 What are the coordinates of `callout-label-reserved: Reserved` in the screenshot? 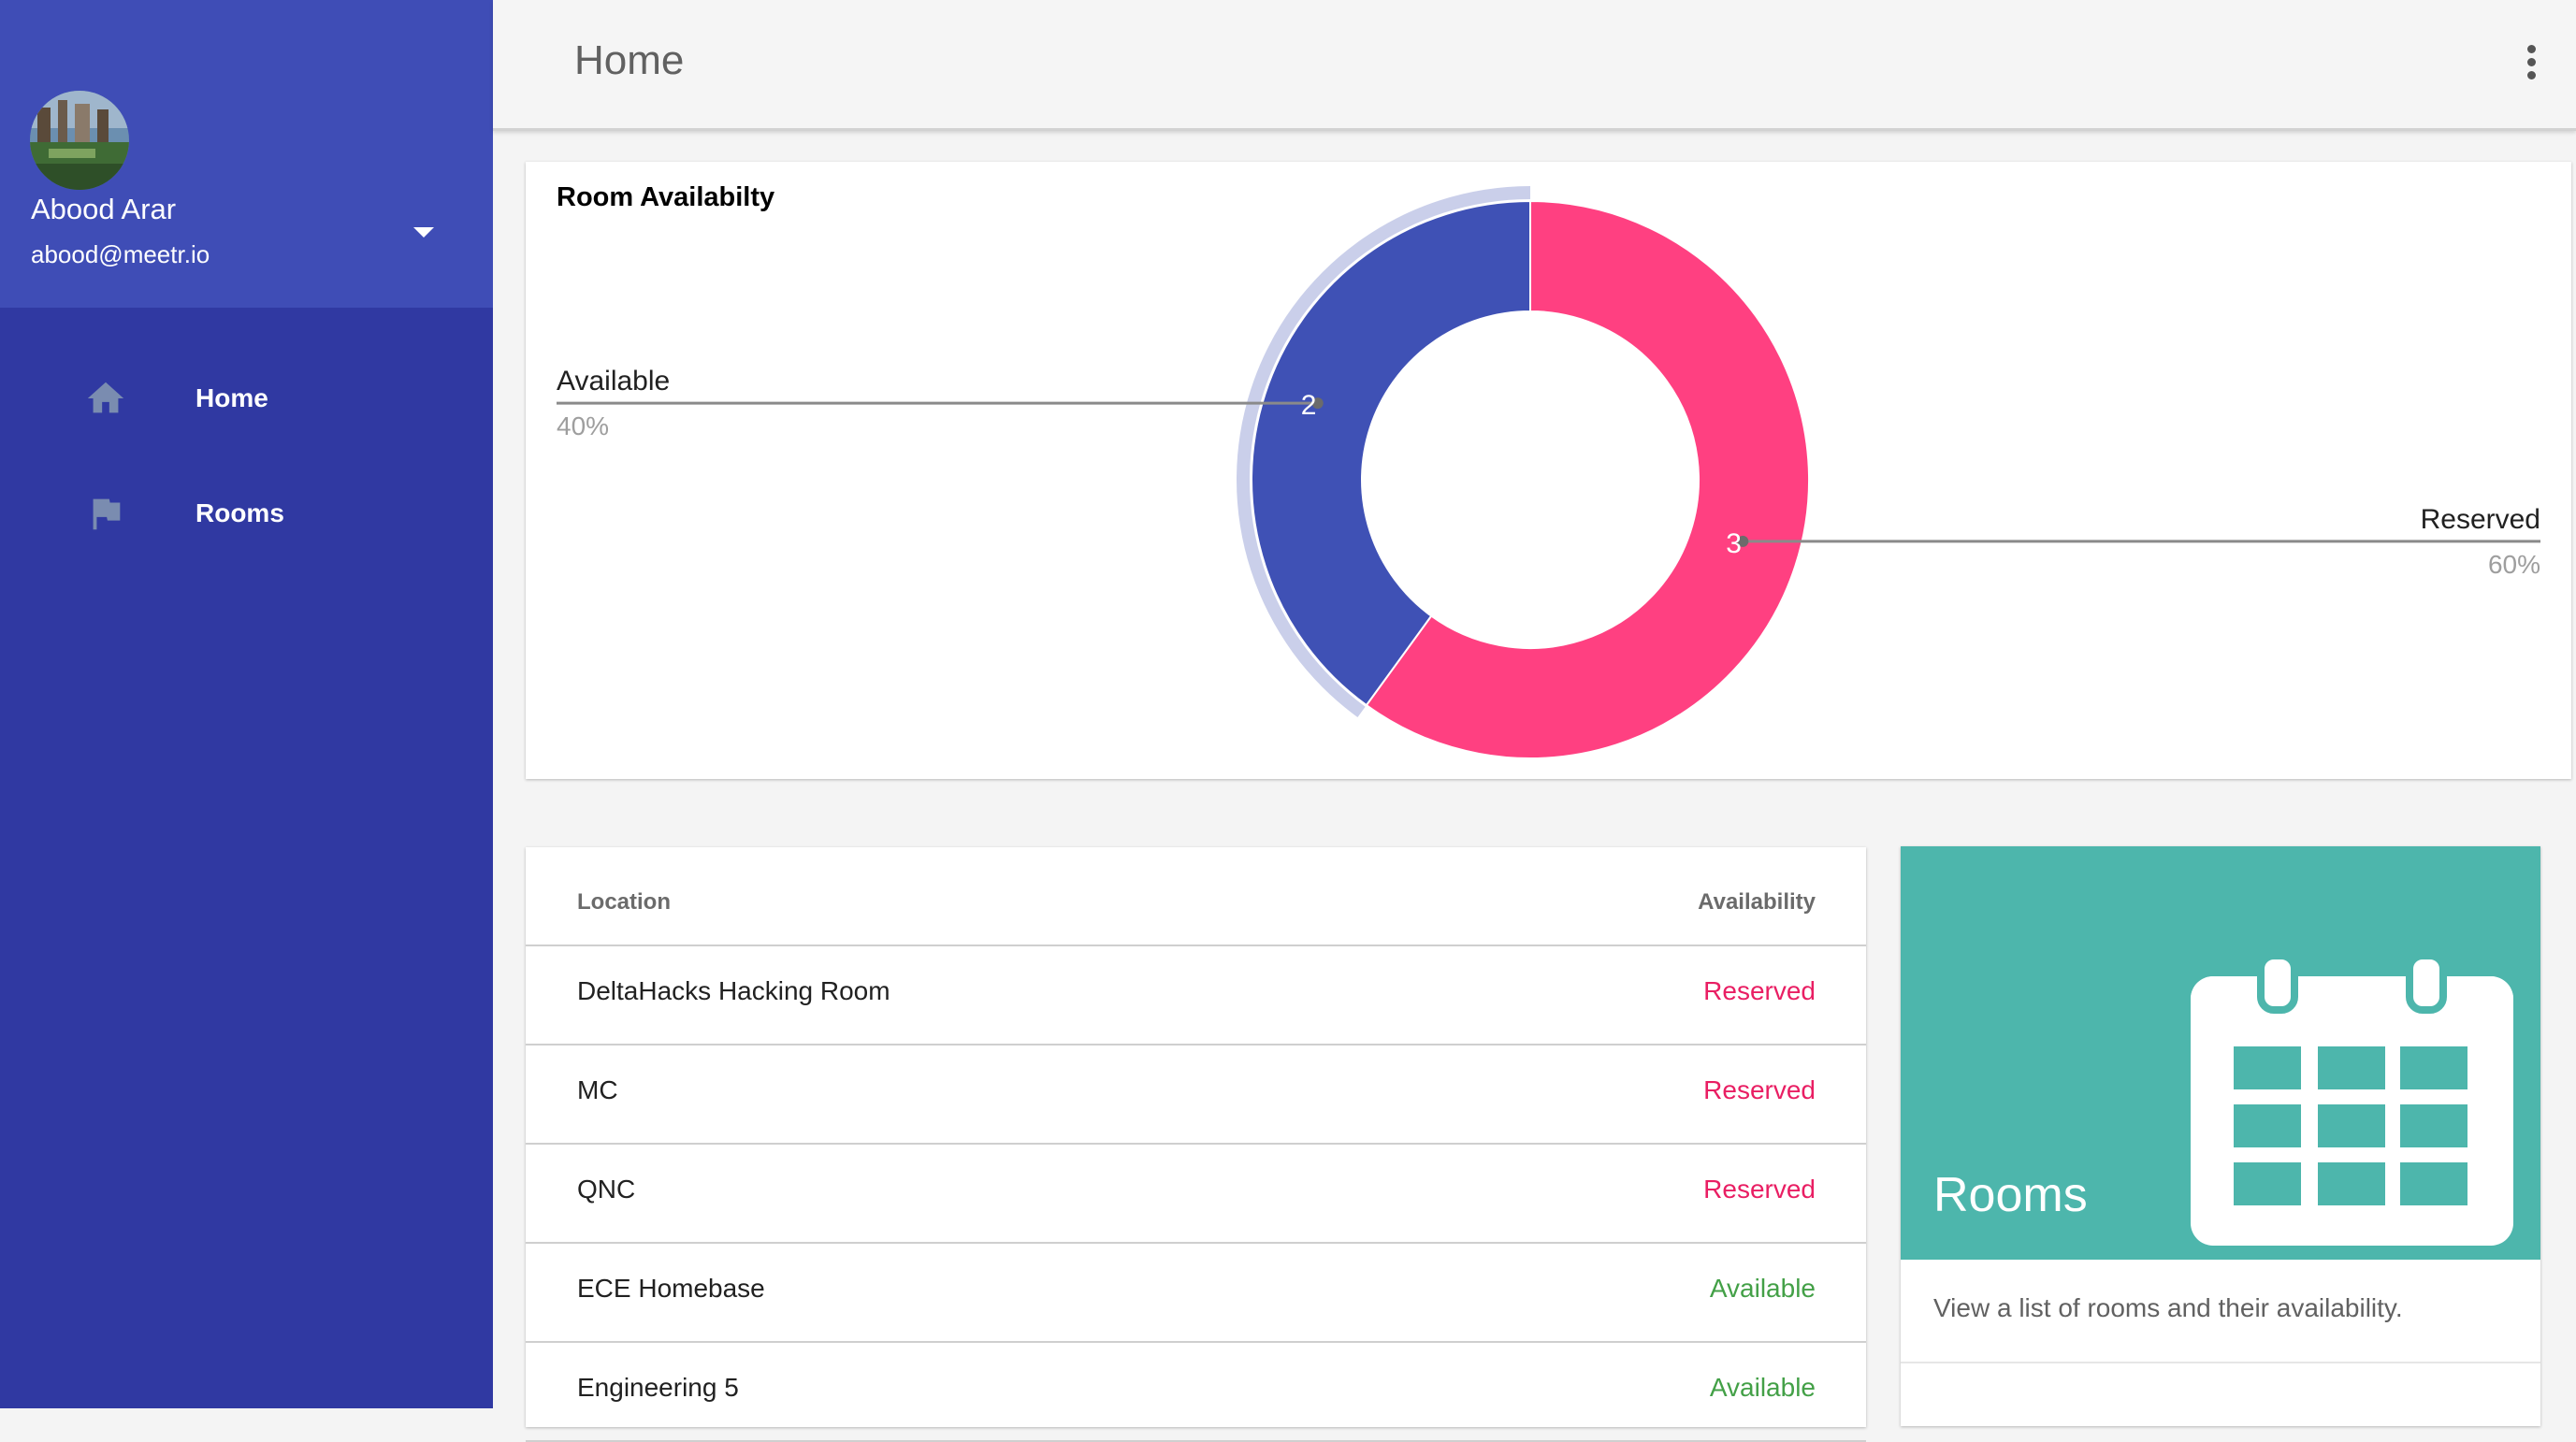 It's located at (2480, 519).